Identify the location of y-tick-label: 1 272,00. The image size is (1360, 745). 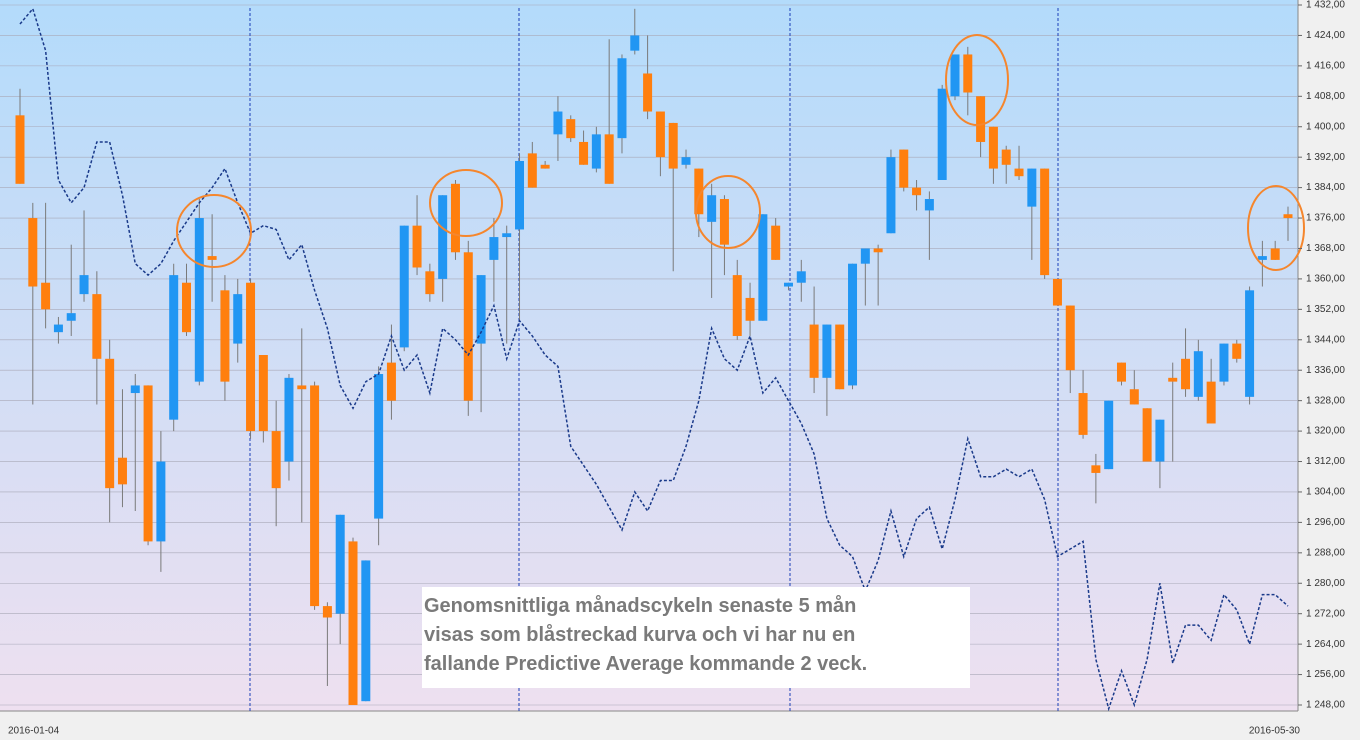
(1325, 613).